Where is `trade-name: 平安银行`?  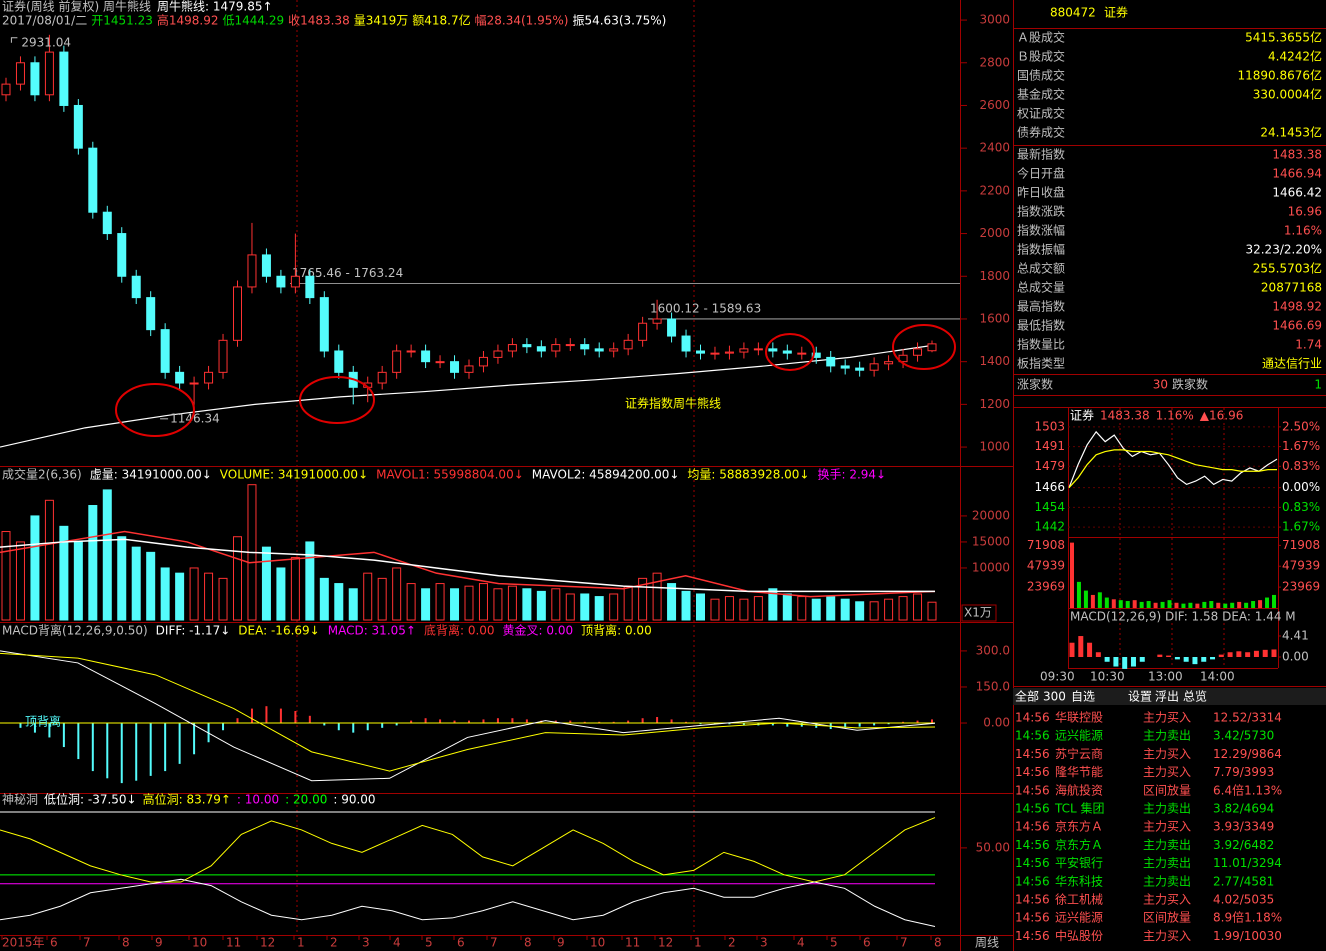
trade-name: 平安银行 is located at coordinates (1079, 862).